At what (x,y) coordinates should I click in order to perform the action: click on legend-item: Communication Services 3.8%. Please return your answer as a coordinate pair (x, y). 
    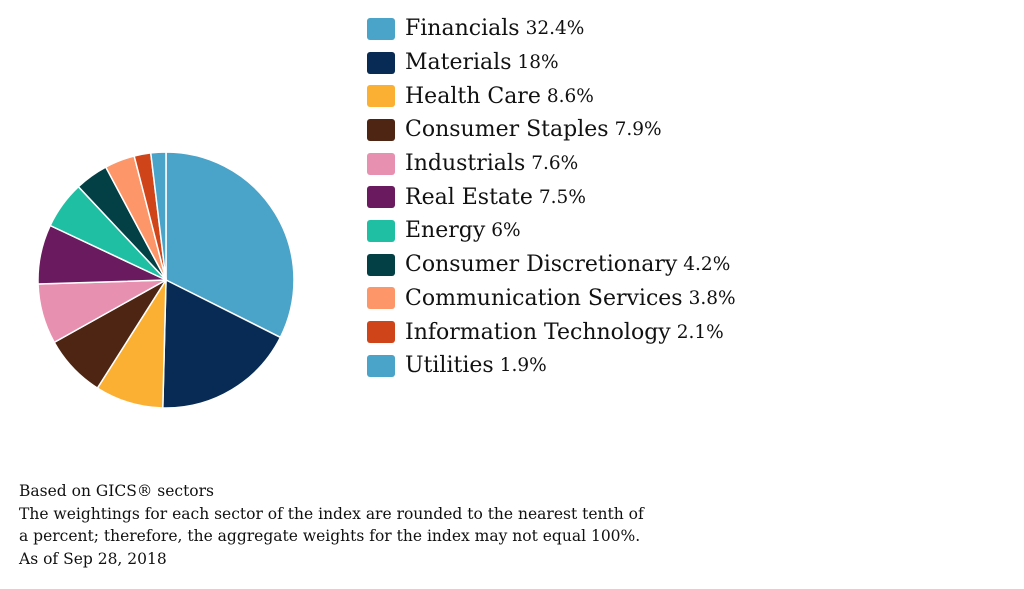
    Looking at the image, I should click on (551, 299).